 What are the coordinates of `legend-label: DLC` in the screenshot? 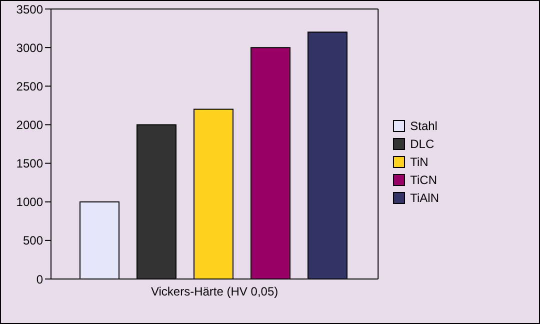 It's located at (422, 144).